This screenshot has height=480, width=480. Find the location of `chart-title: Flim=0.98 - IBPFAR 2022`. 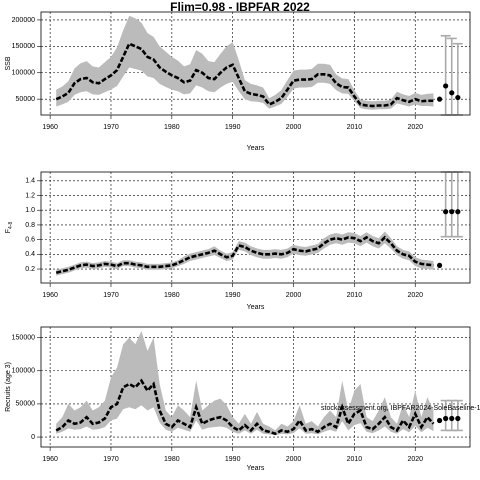

chart-title: Flim=0.98 - IBPFAR 2022 is located at coordinates (240, 7).